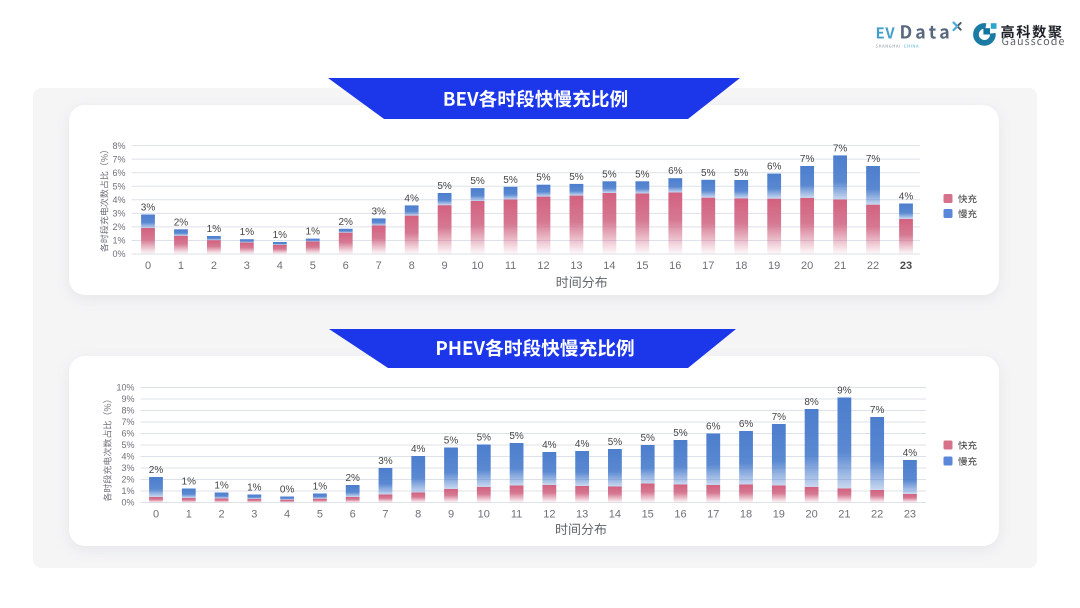 This screenshot has height=608, width=1080. What do you see at coordinates (127, 503) in the screenshot?
I see `svg-text: 0%` at bounding box center [127, 503].